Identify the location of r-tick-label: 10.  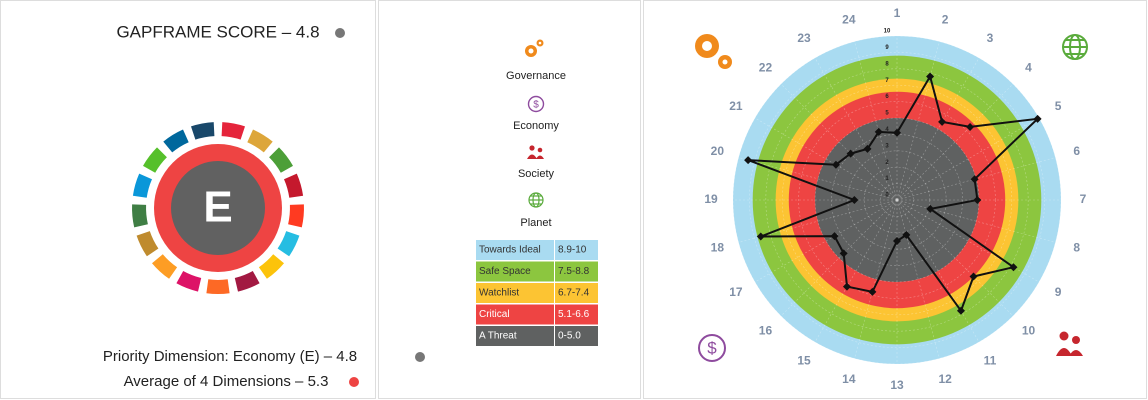
(887, 32).